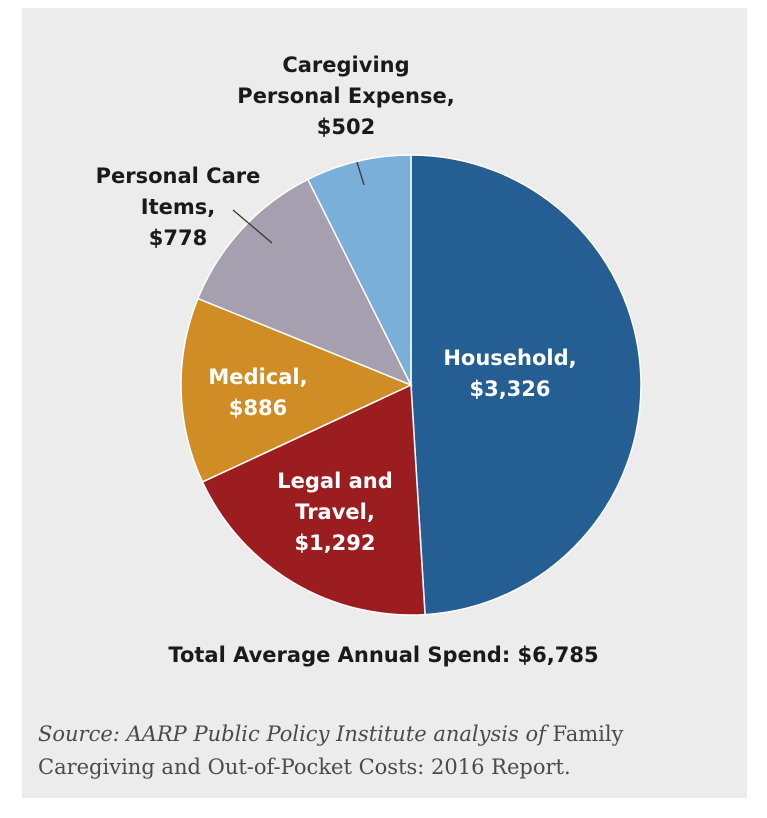 The width and height of the screenshot is (767, 818). What do you see at coordinates (345, 96) in the screenshot?
I see `slice-label-caregiving: Caregiving Personal Expense, $502` at bounding box center [345, 96].